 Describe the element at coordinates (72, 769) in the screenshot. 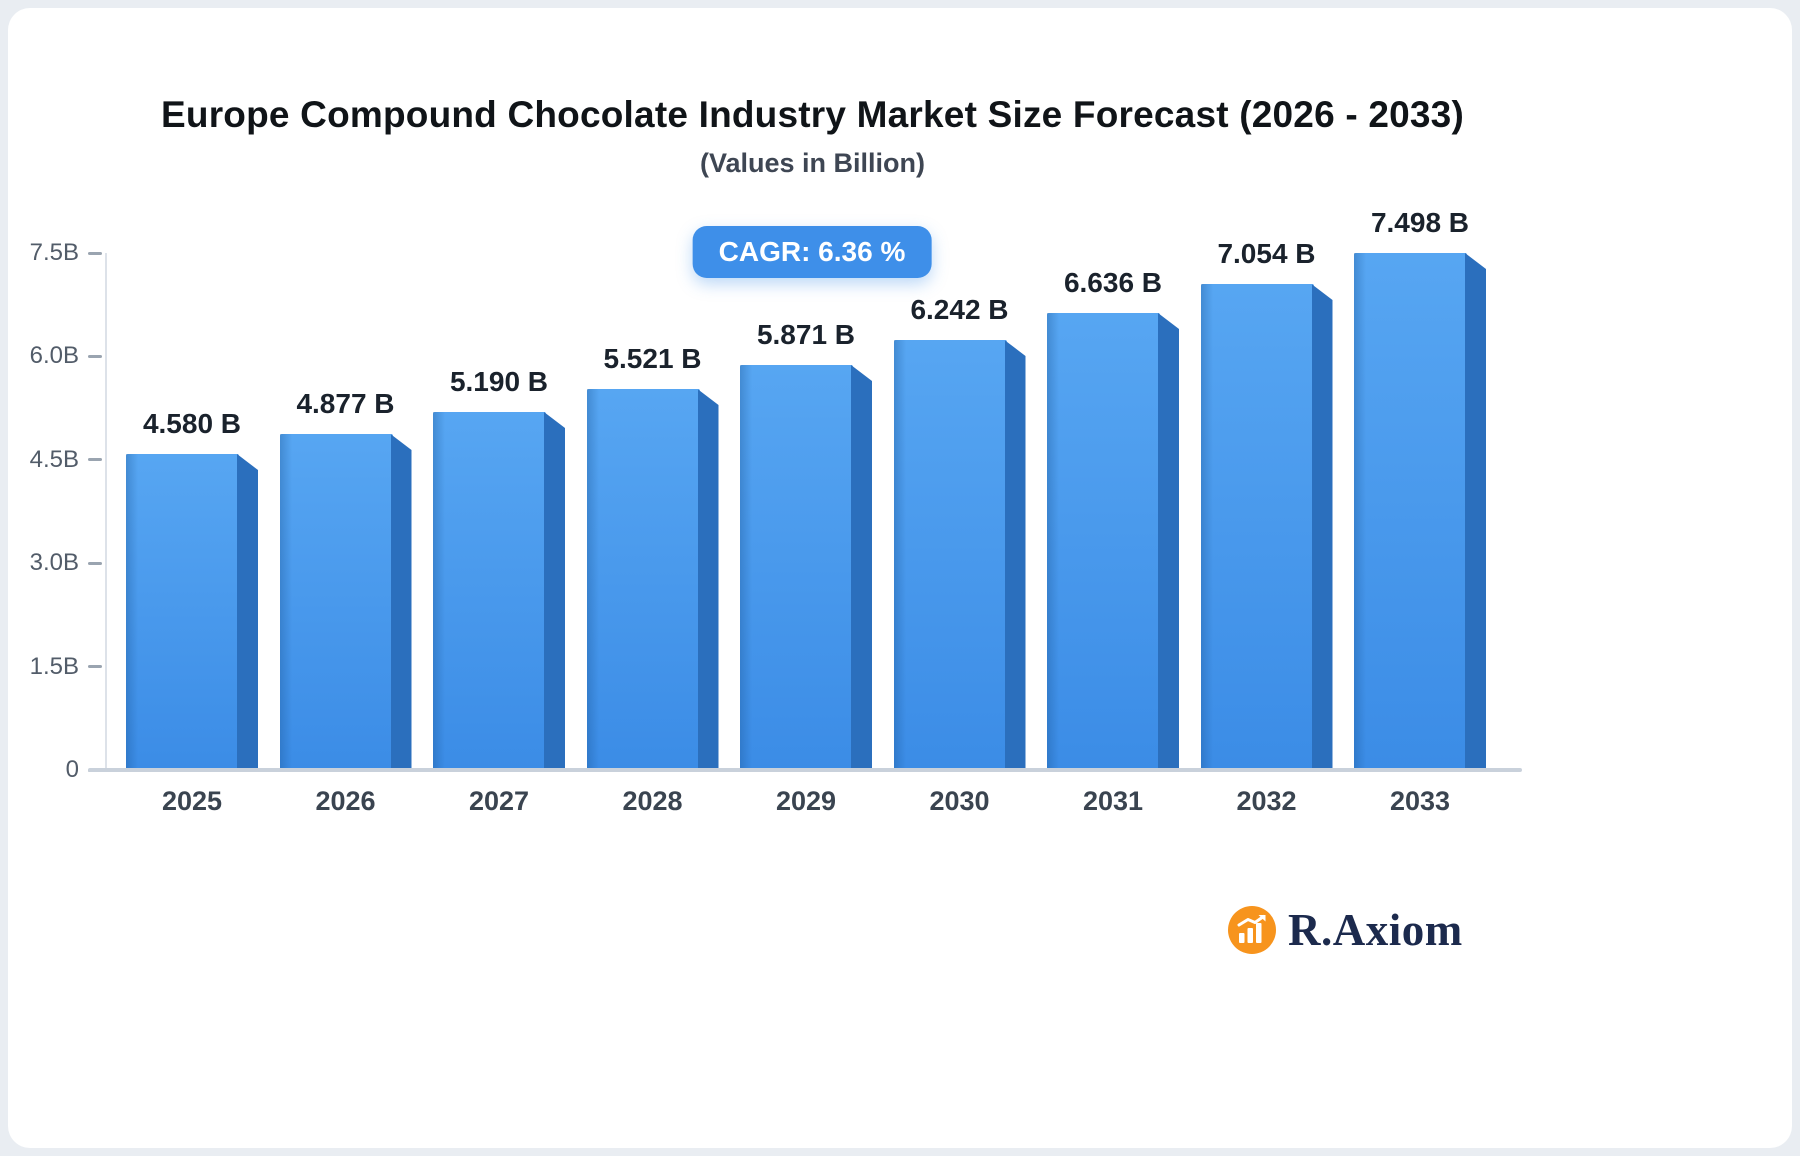

I see `y-tick-label: 0` at that location.